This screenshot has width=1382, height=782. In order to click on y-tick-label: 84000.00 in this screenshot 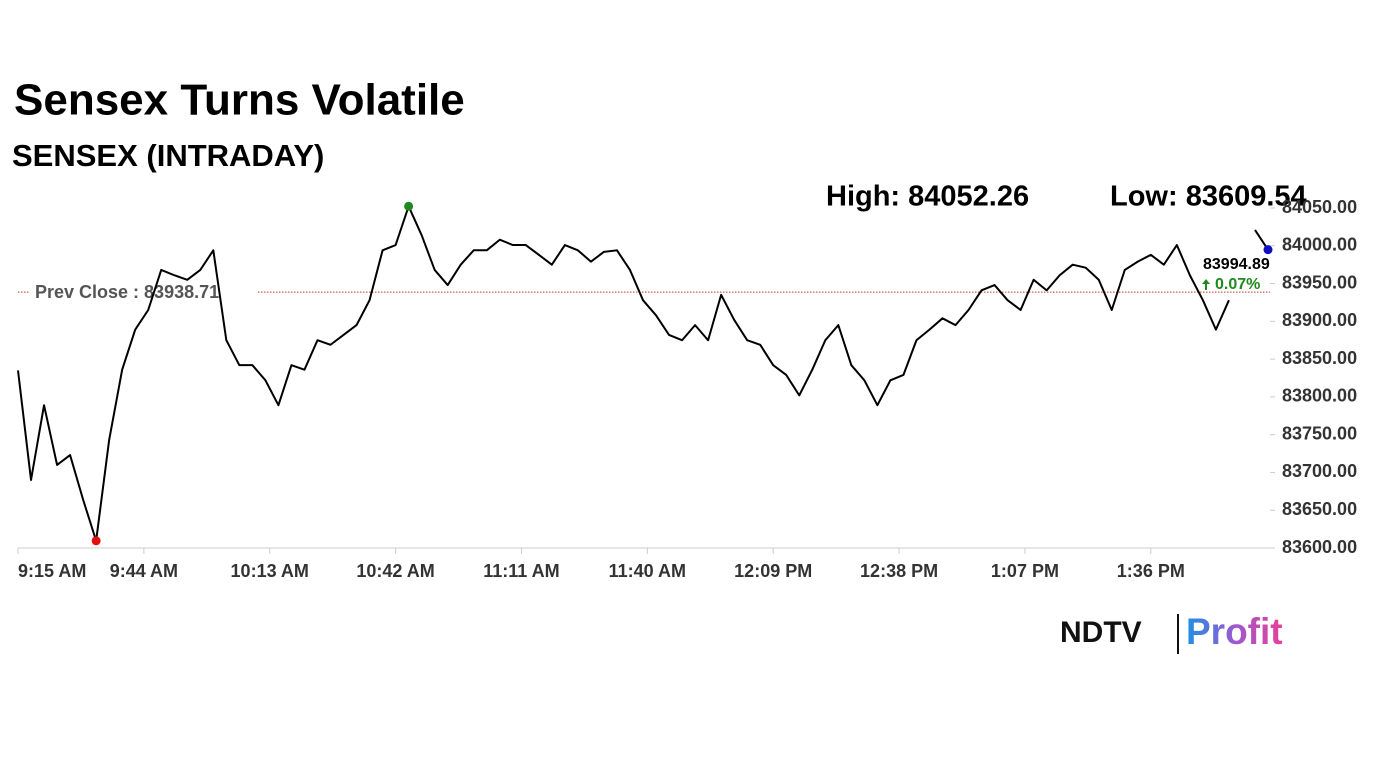, I will do `click(1319, 245)`.